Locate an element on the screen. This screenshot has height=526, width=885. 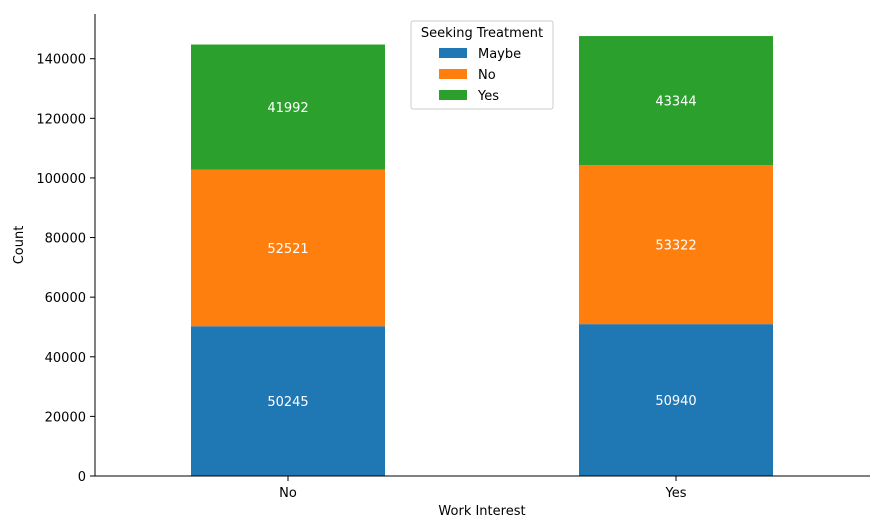
legend-item-label: Yes is located at coordinates (488, 96).